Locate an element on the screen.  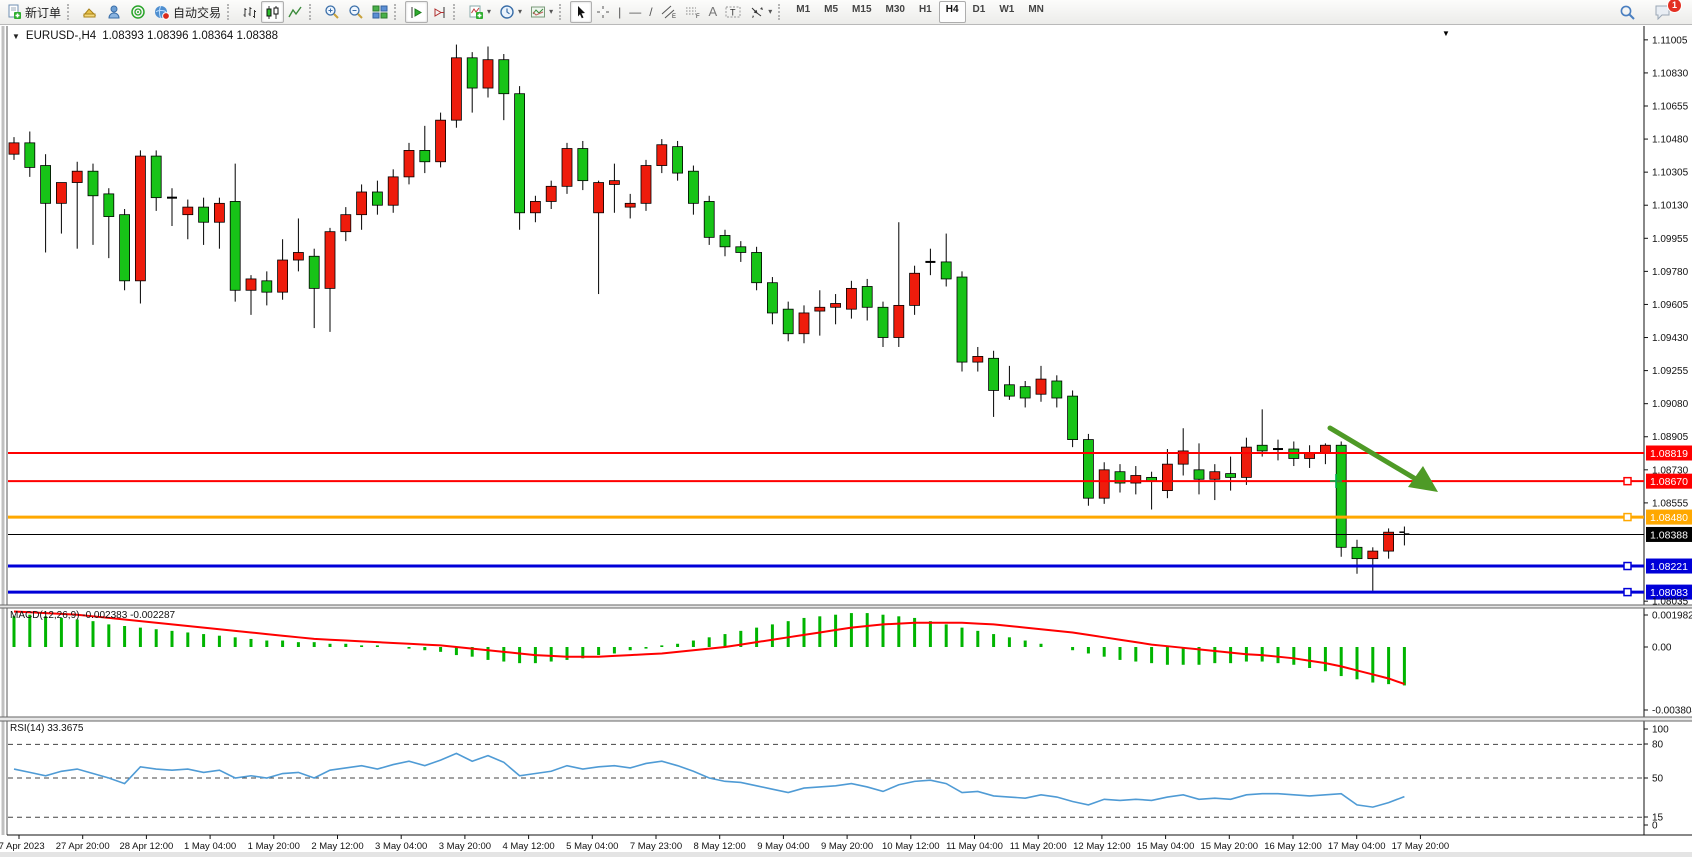
candlestick-icon is located at coordinates (272, 12).